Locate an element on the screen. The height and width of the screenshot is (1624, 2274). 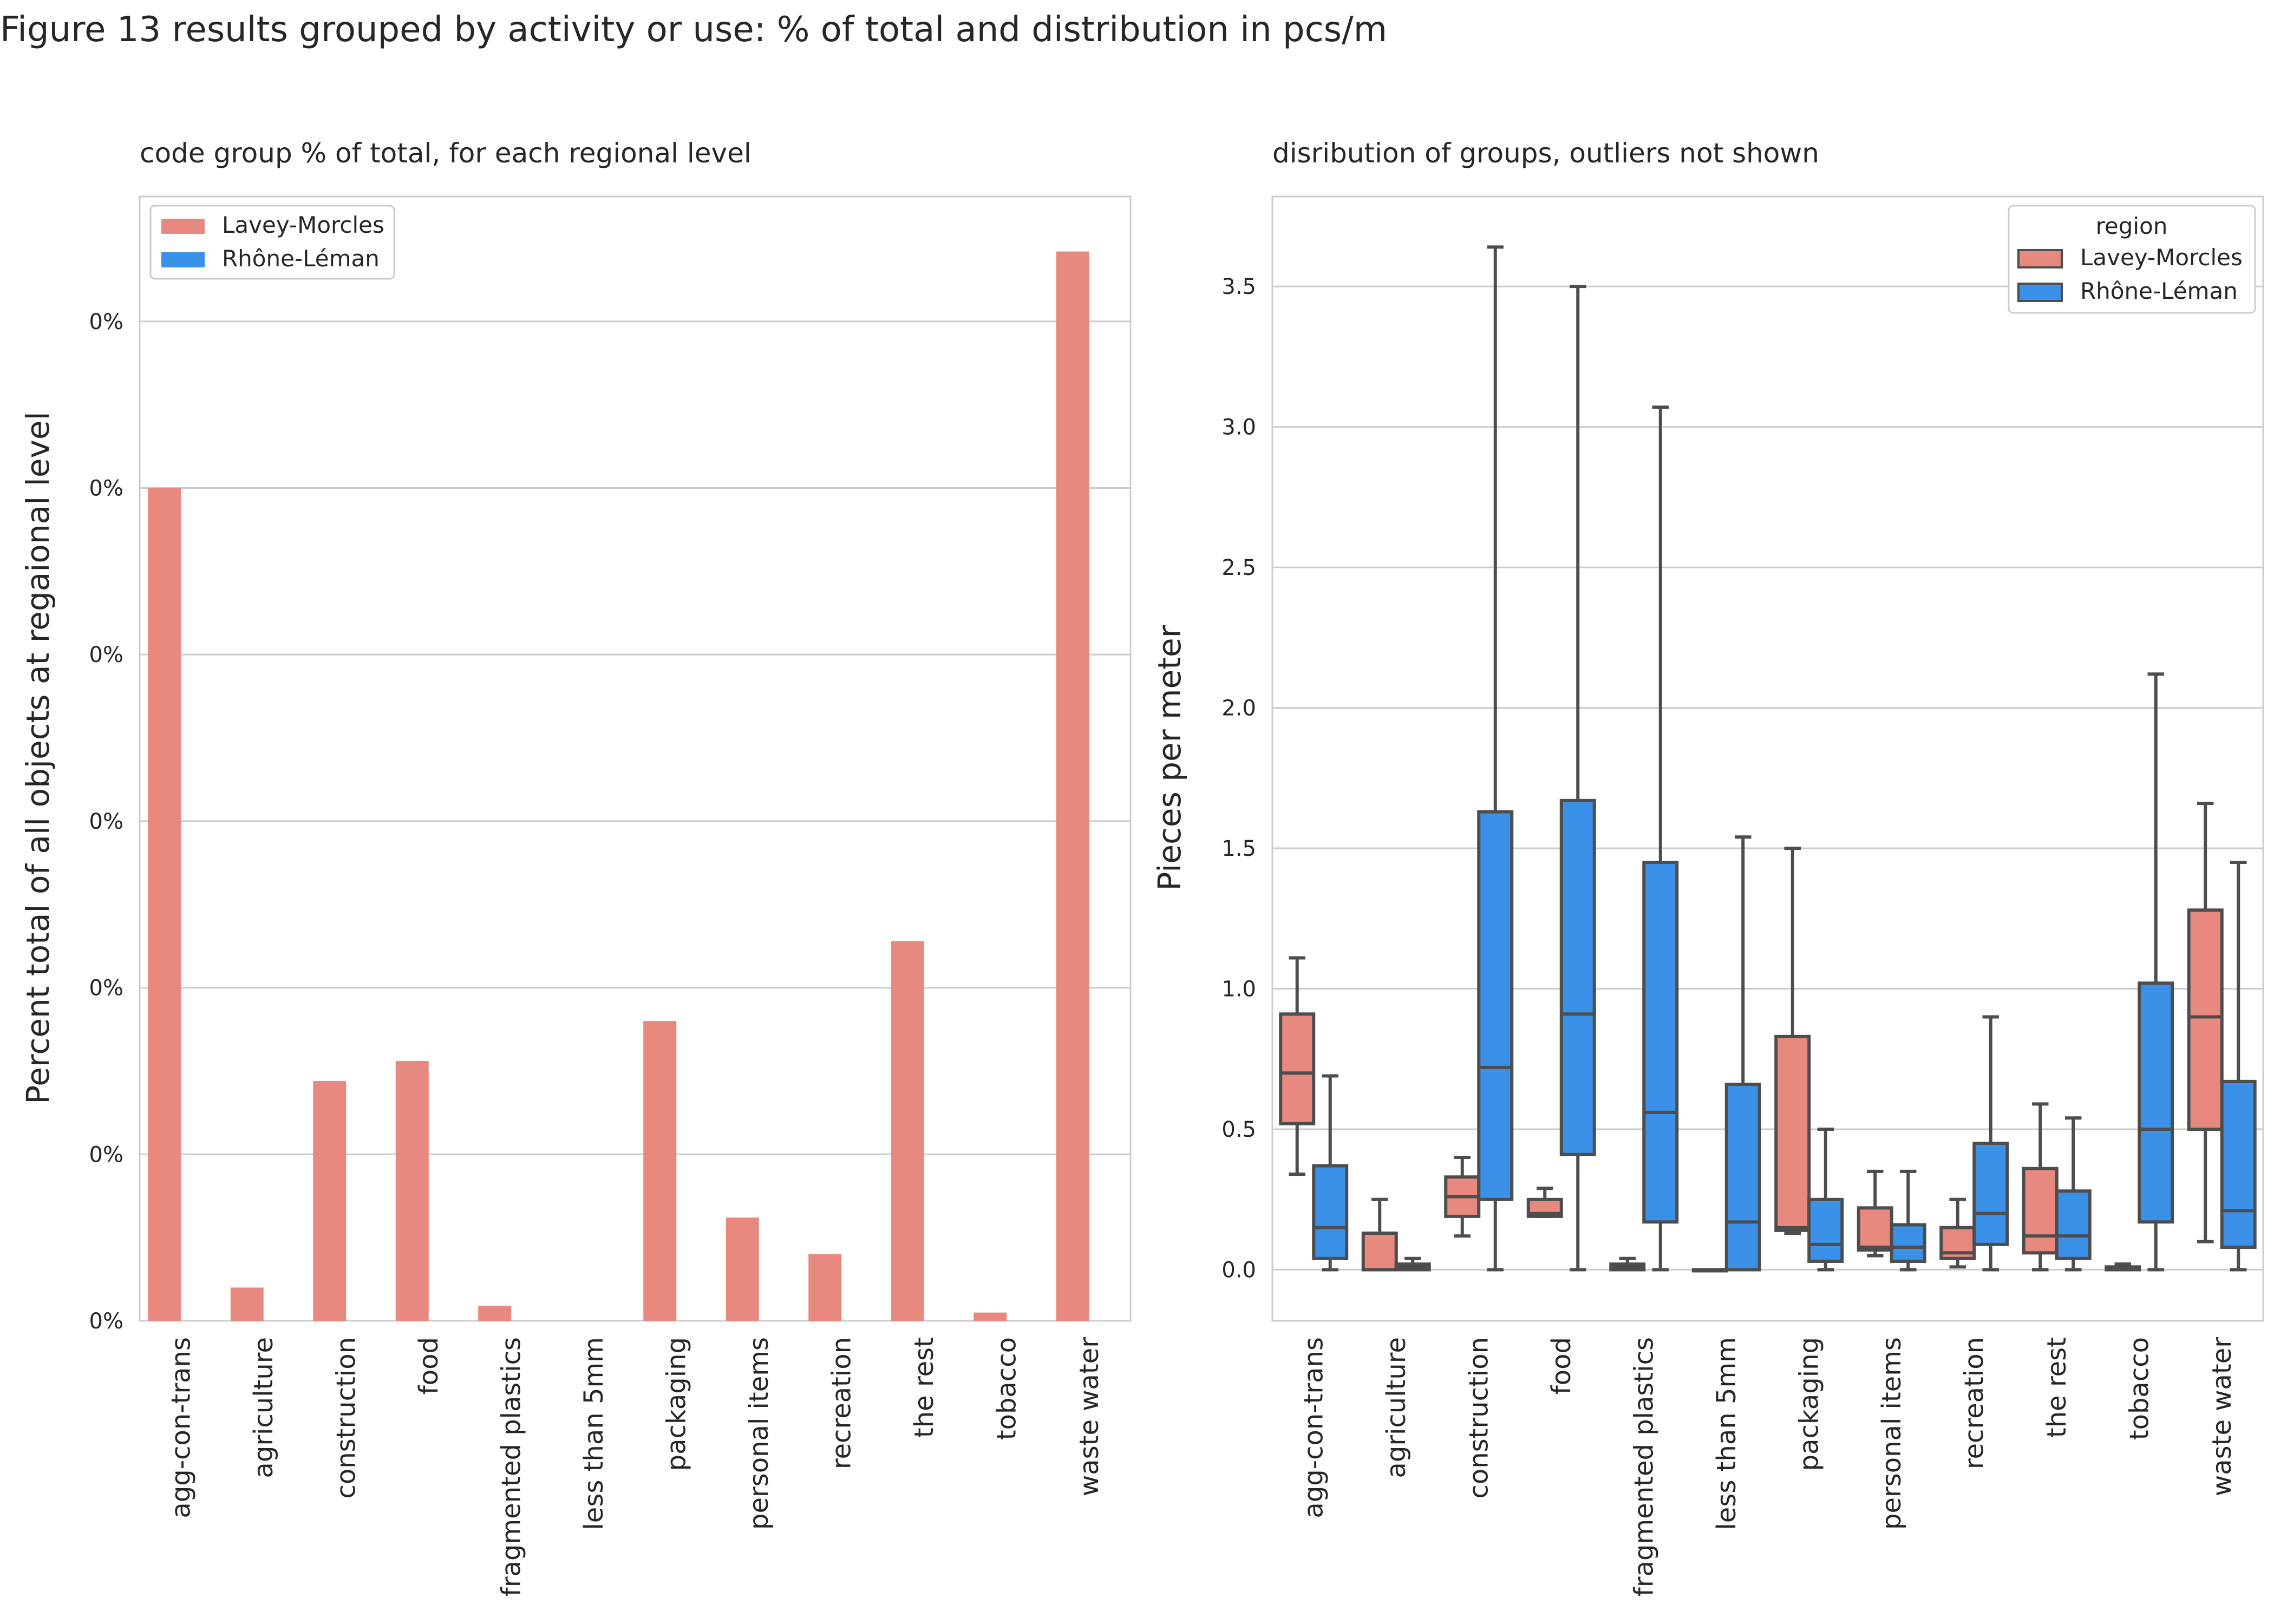
right-x-tick-label: food is located at coordinates (1562, 1365).